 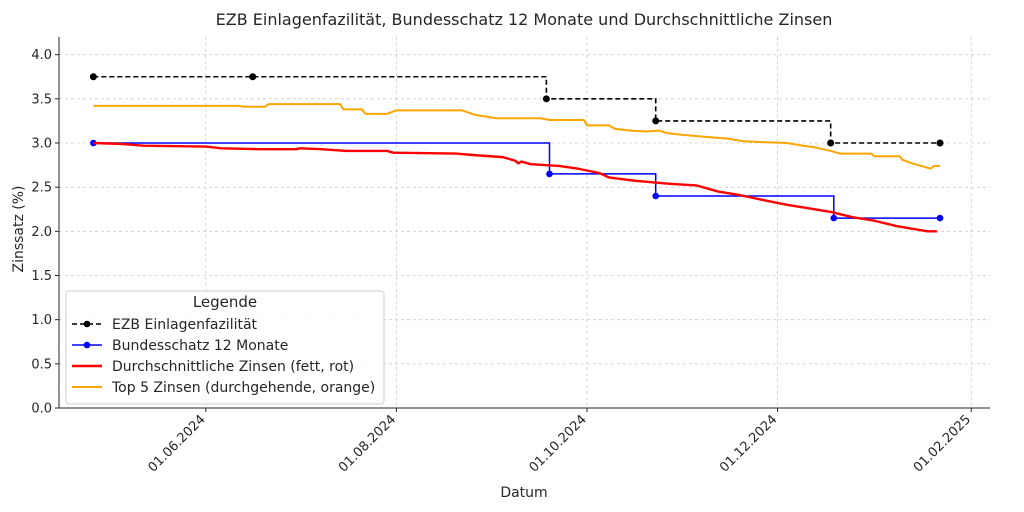 I want to click on y-axis-label: Zinssatz (%), so click(x=19, y=228).